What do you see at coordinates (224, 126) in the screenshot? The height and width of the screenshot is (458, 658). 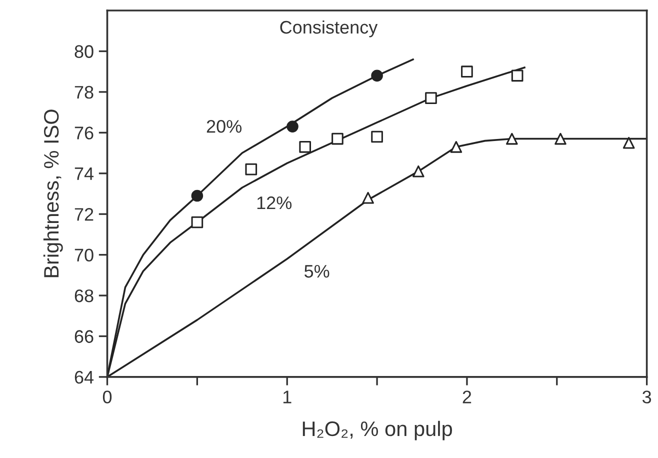 I see `series-label: 20%` at bounding box center [224, 126].